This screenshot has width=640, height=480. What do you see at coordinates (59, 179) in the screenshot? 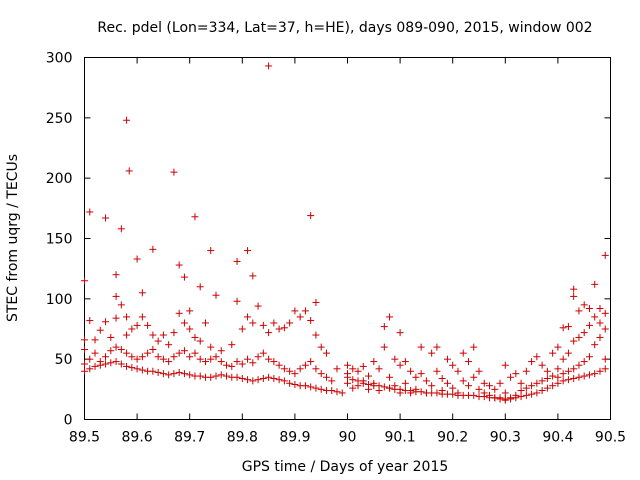
I see `y-tick-label: 200` at bounding box center [59, 179].